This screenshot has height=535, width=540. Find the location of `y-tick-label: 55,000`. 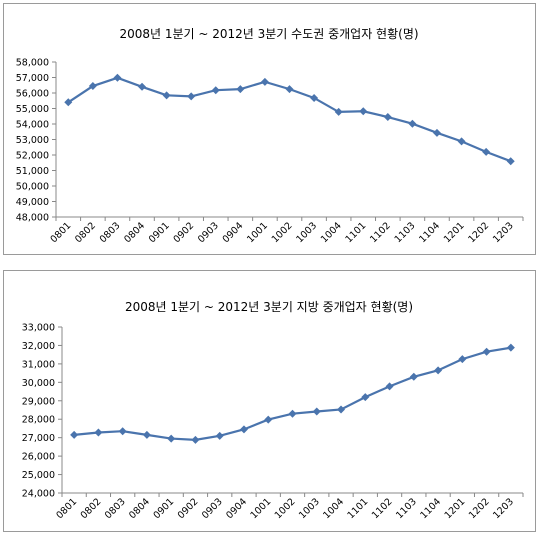

y-tick-label: 55,000 is located at coordinates (32, 109).